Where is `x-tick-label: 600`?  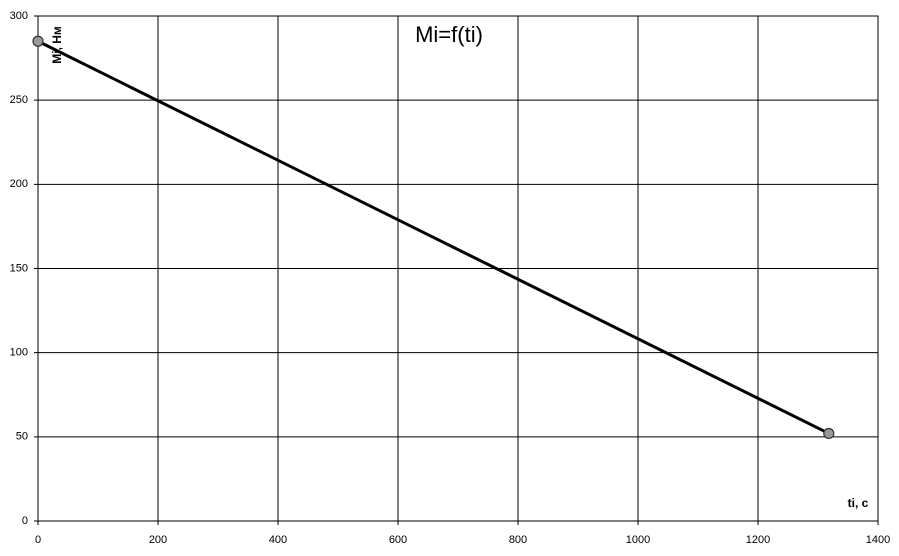
x-tick-label: 600 is located at coordinates (398, 540).